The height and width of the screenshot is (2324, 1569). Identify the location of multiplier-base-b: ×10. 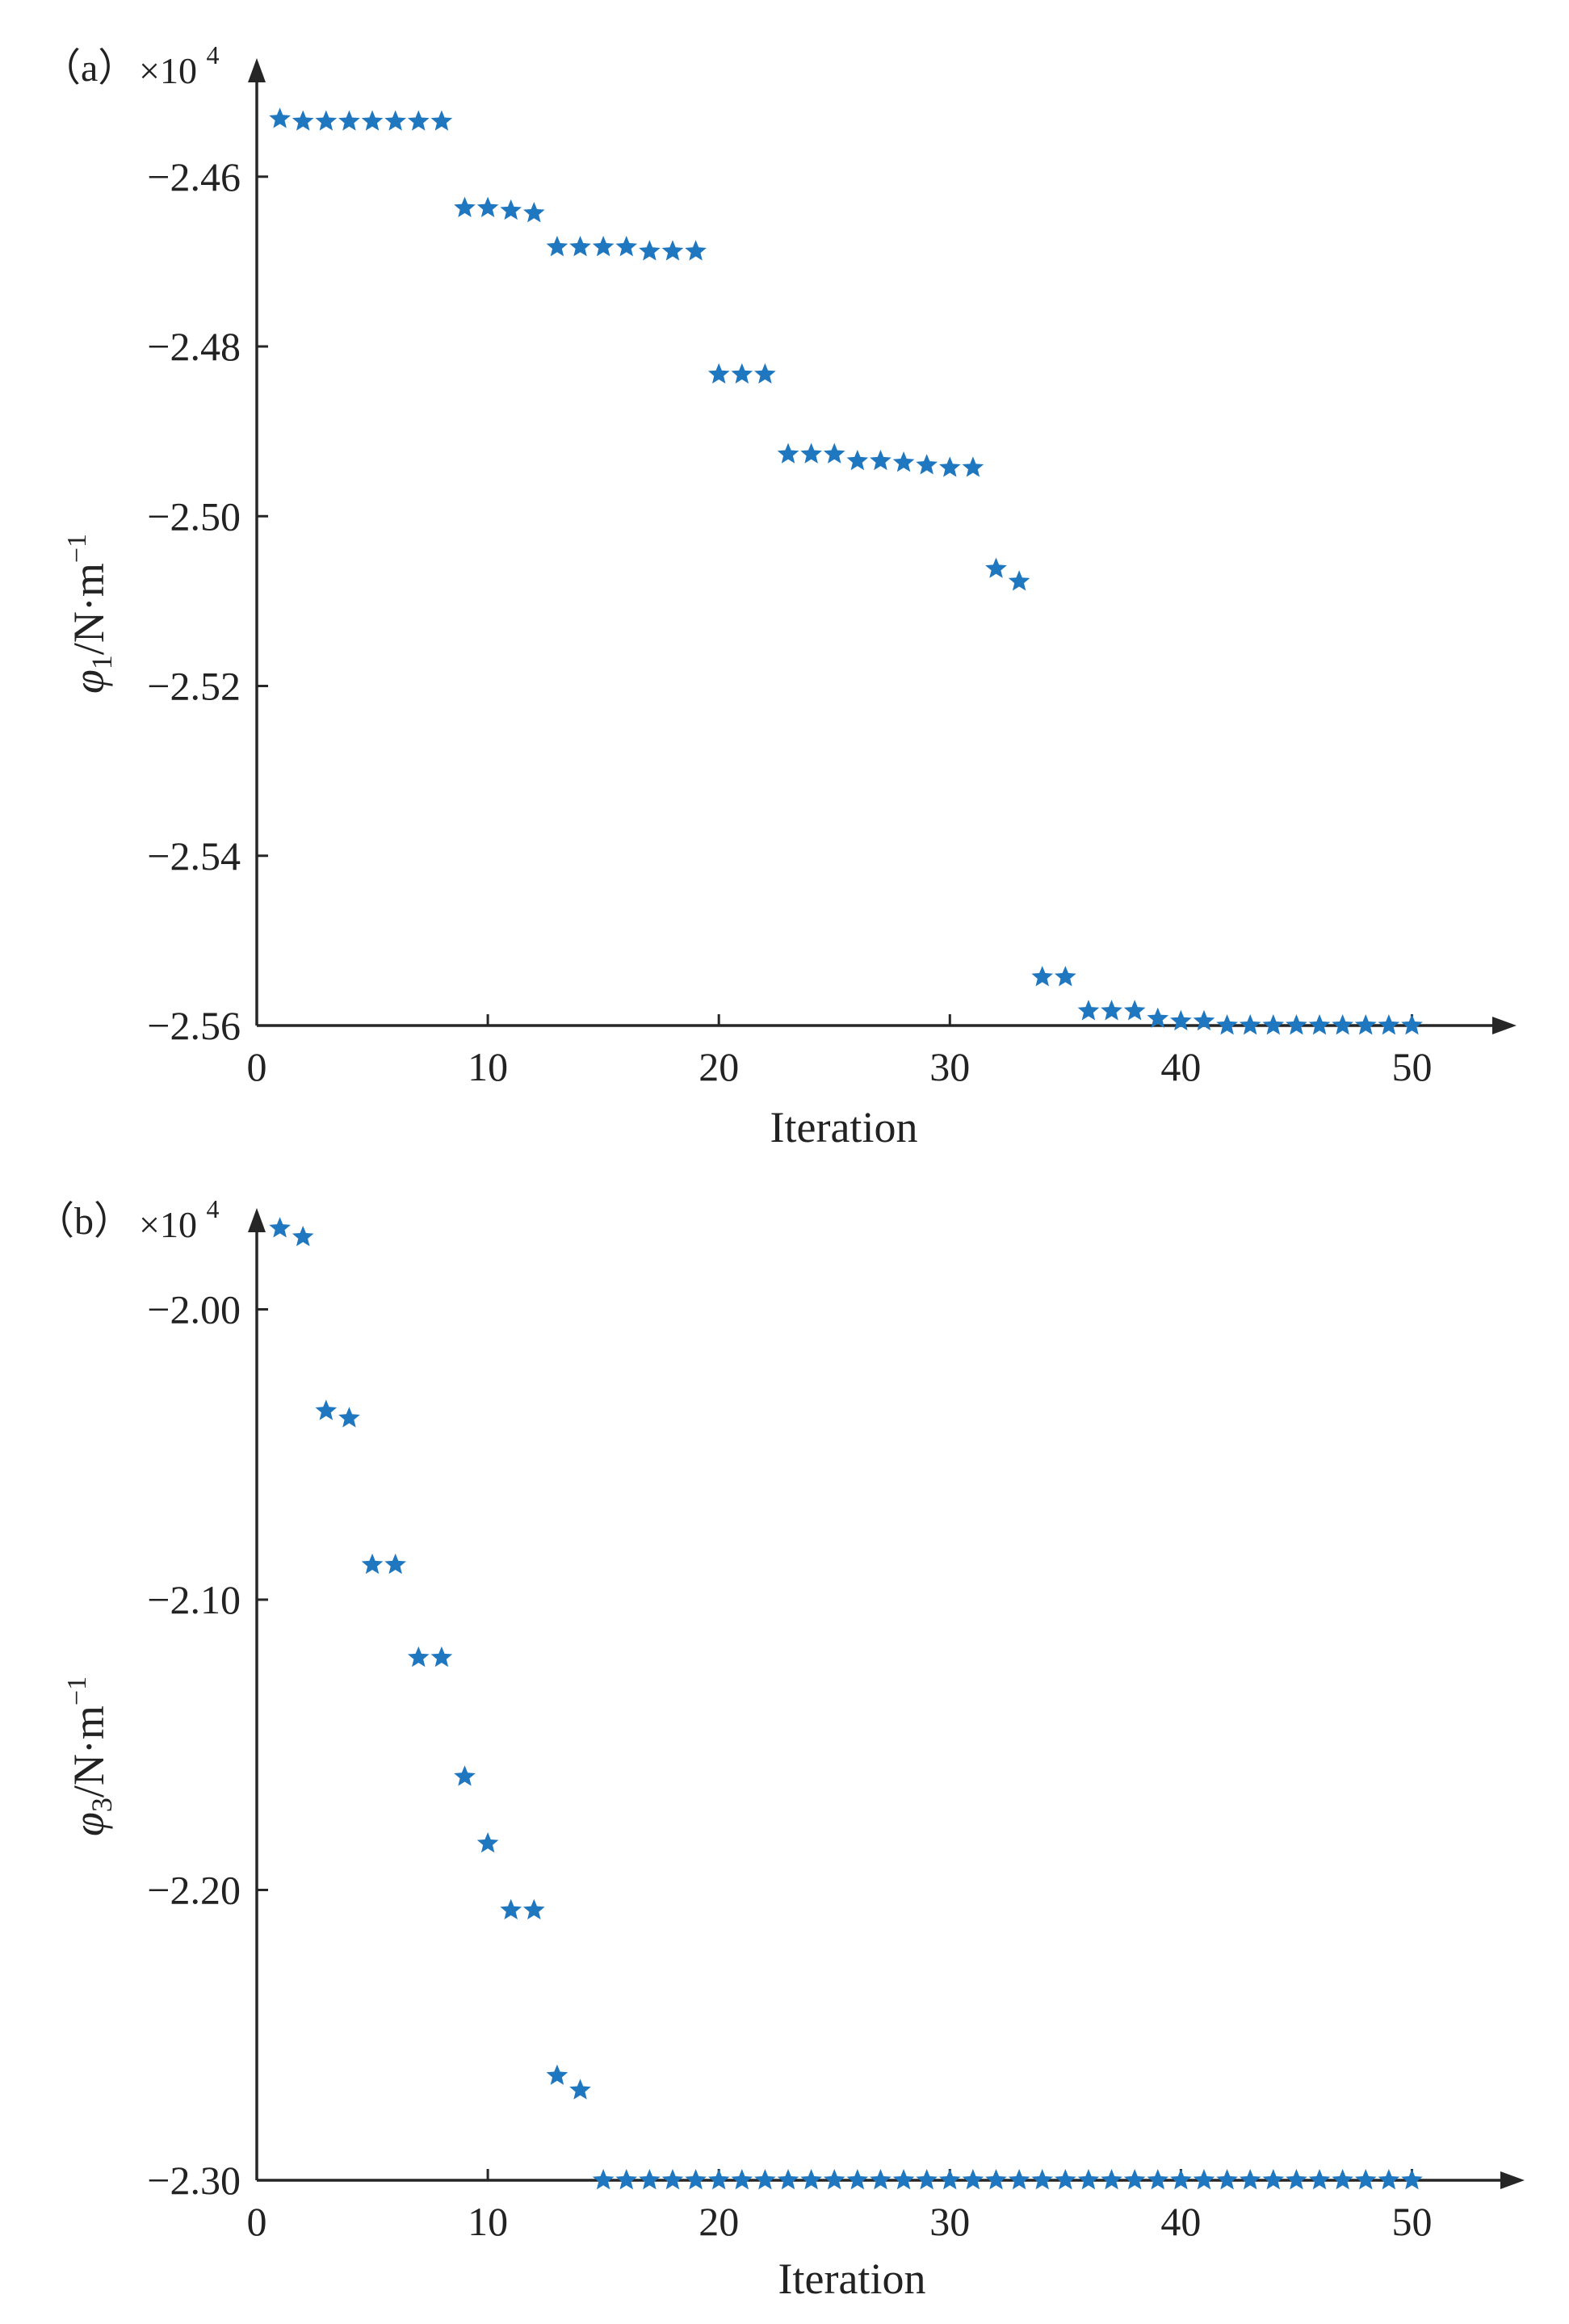
(168, 1224).